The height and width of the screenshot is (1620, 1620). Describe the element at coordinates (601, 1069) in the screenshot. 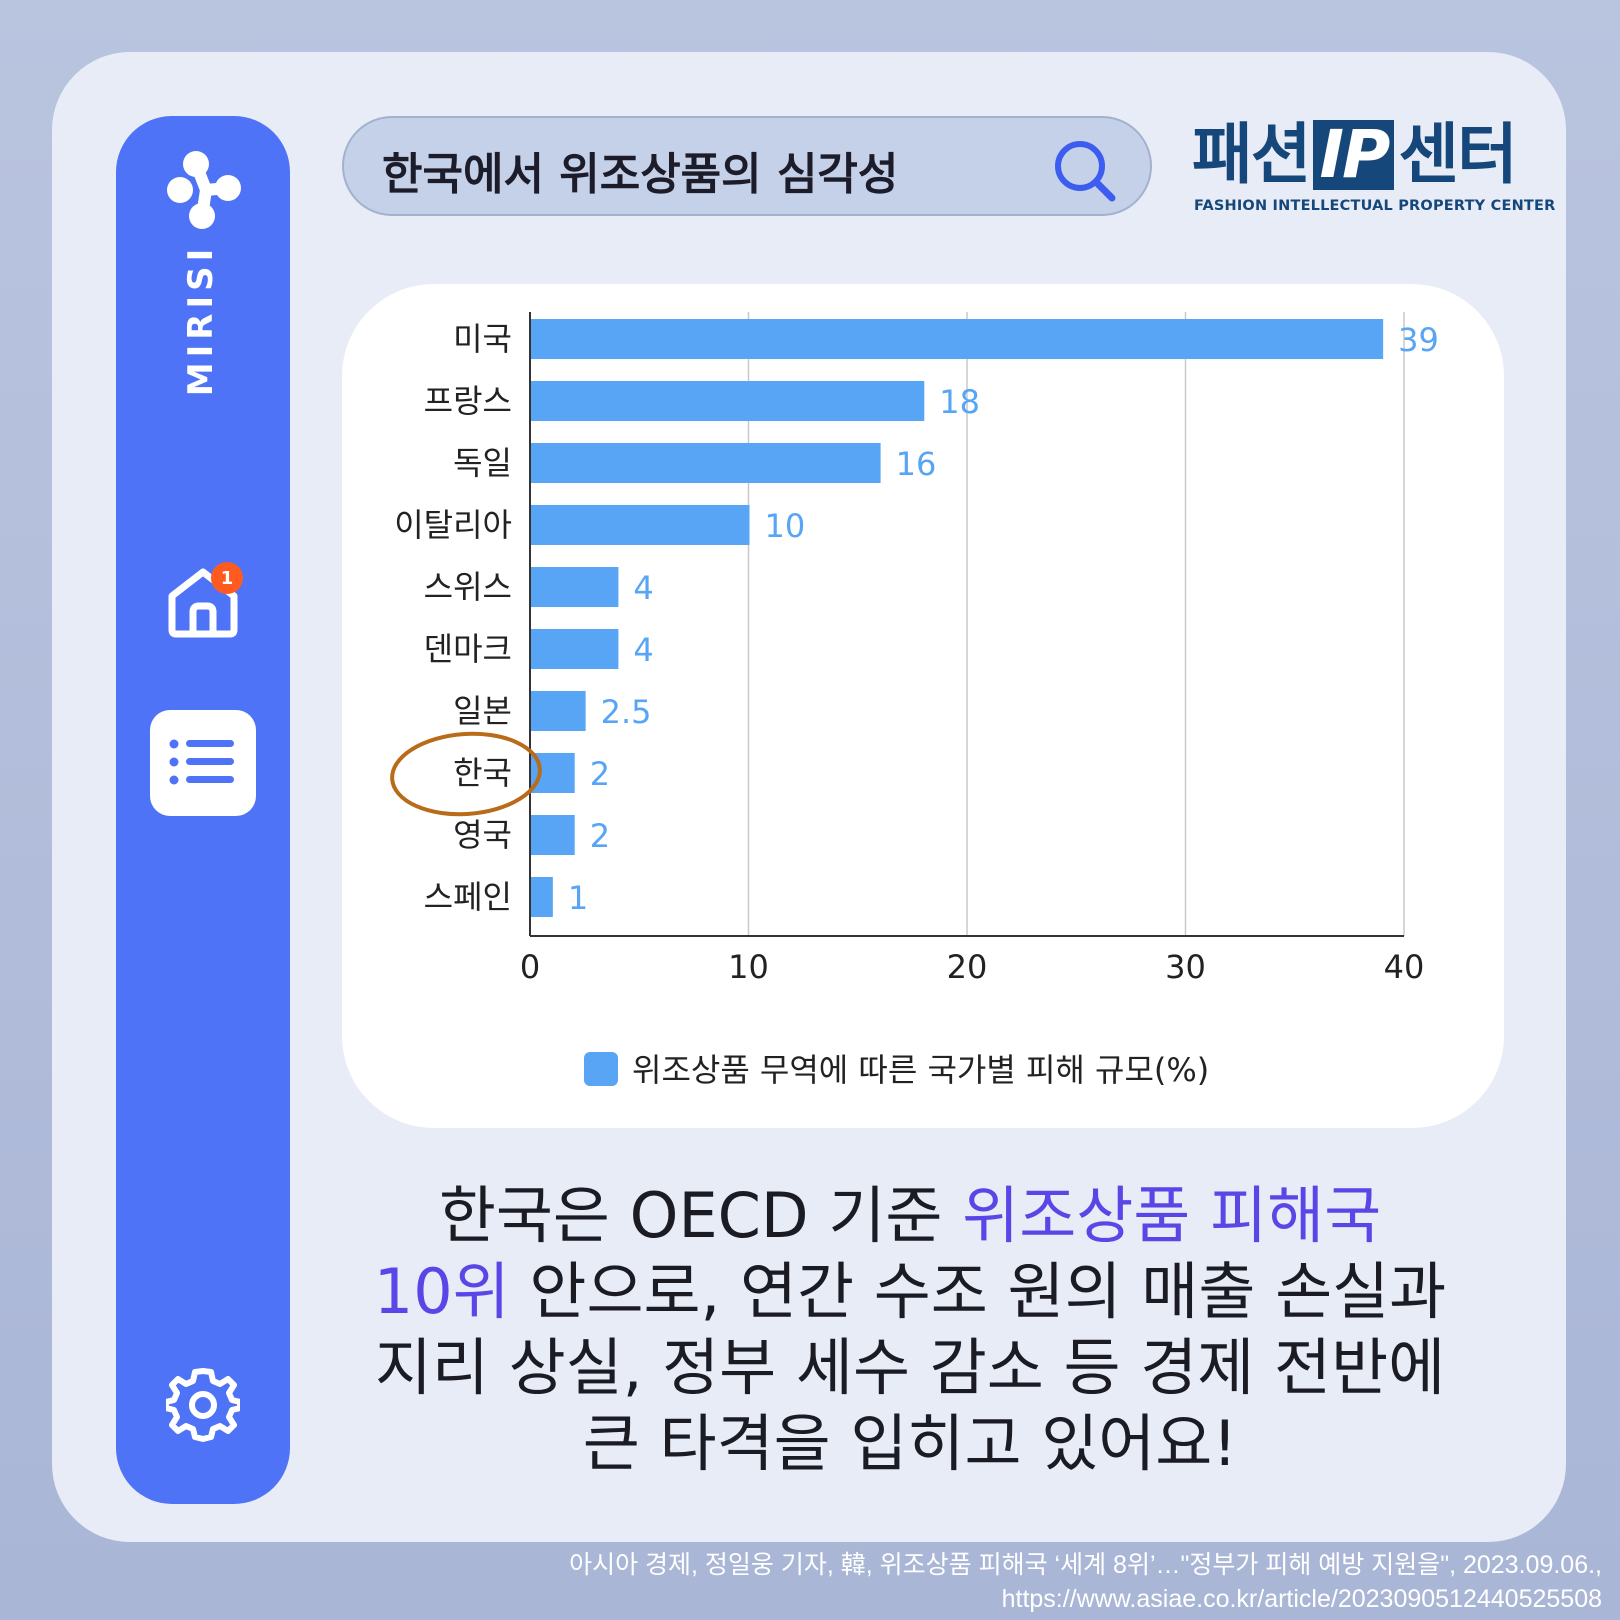

I see `legend-swatch` at that location.